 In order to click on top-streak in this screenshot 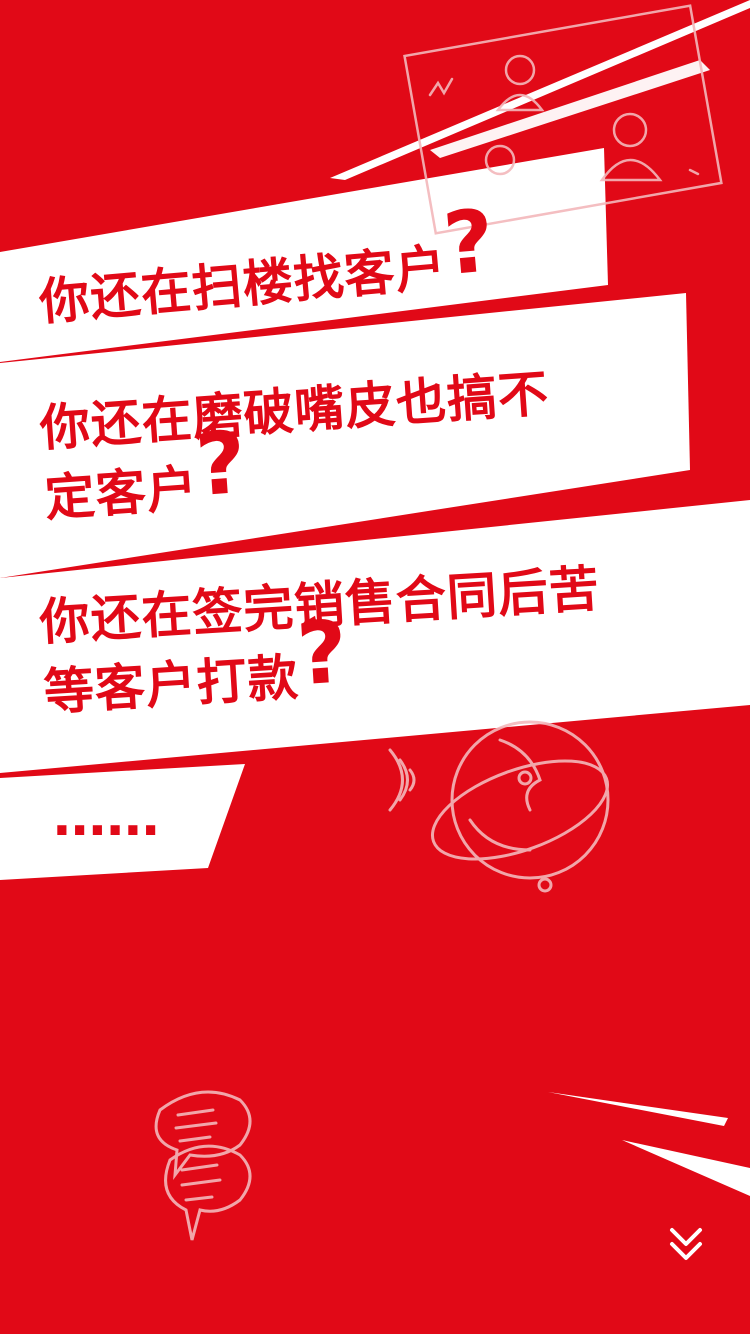, I will do `click(540, 90)`.